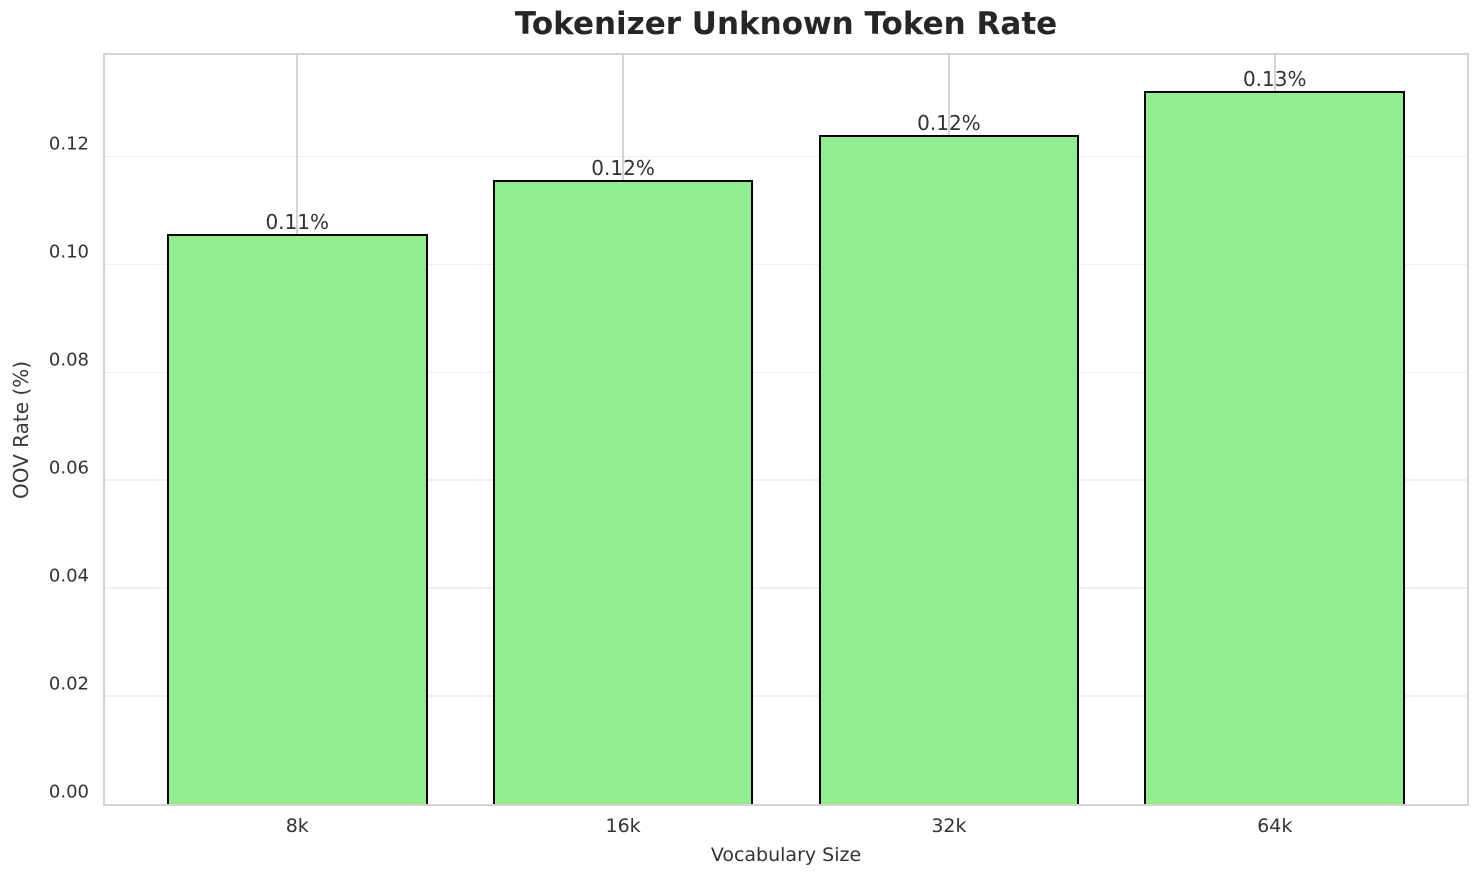 This screenshot has width=1484, height=885. I want to click on y-tick-label: 0.06, so click(68, 468).